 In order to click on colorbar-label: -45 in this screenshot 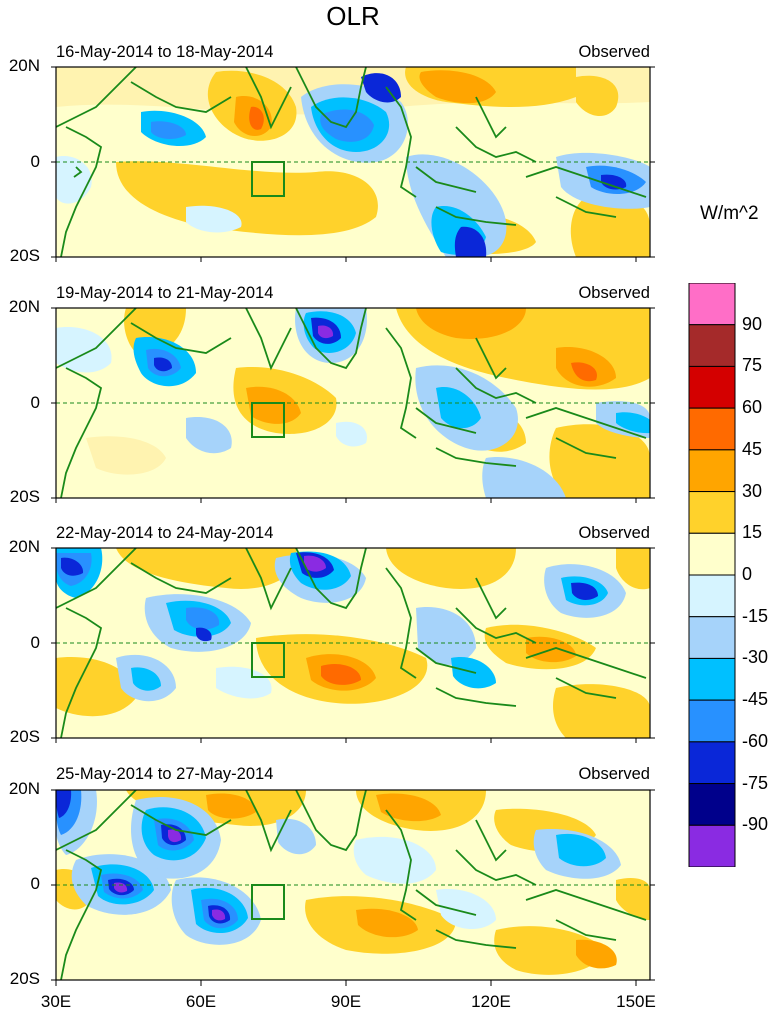, I will do `click(755, 699)`.